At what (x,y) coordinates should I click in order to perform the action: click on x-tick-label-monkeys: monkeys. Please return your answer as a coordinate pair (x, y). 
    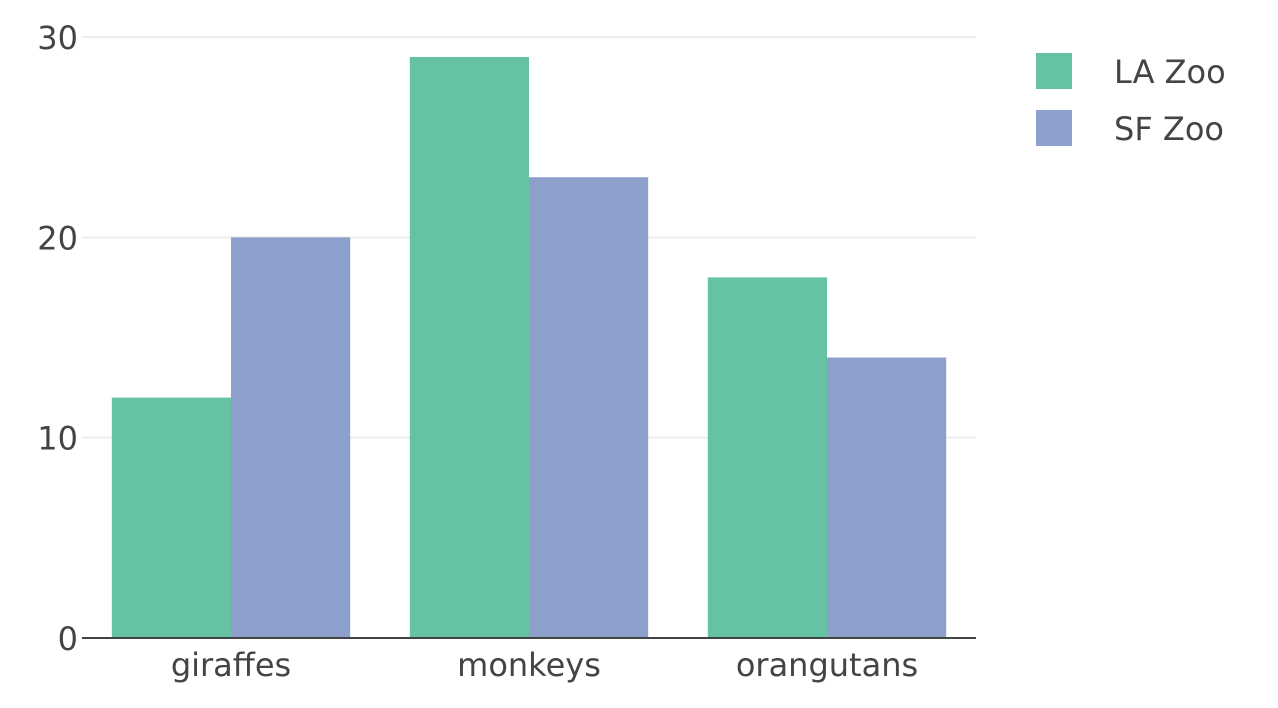
    Looking at the image, I should click on (529, 665).